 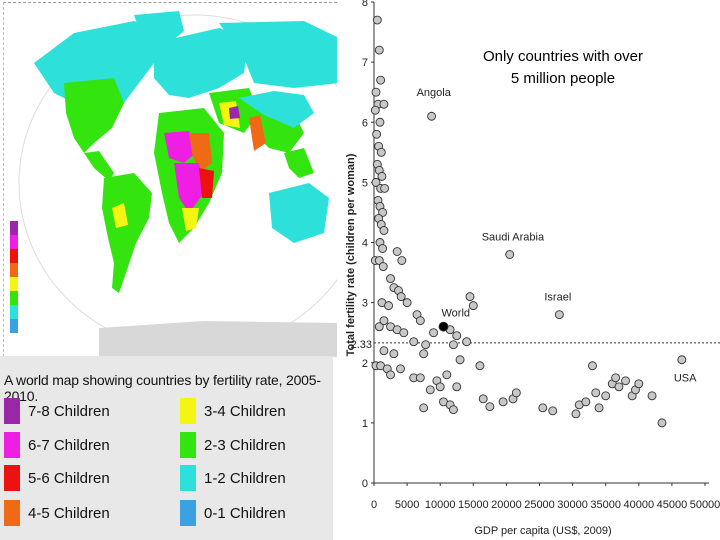 What do you see at coordinates (127, 233) in the screenshot?
I see `south-america` at bounding box center [127, 233].